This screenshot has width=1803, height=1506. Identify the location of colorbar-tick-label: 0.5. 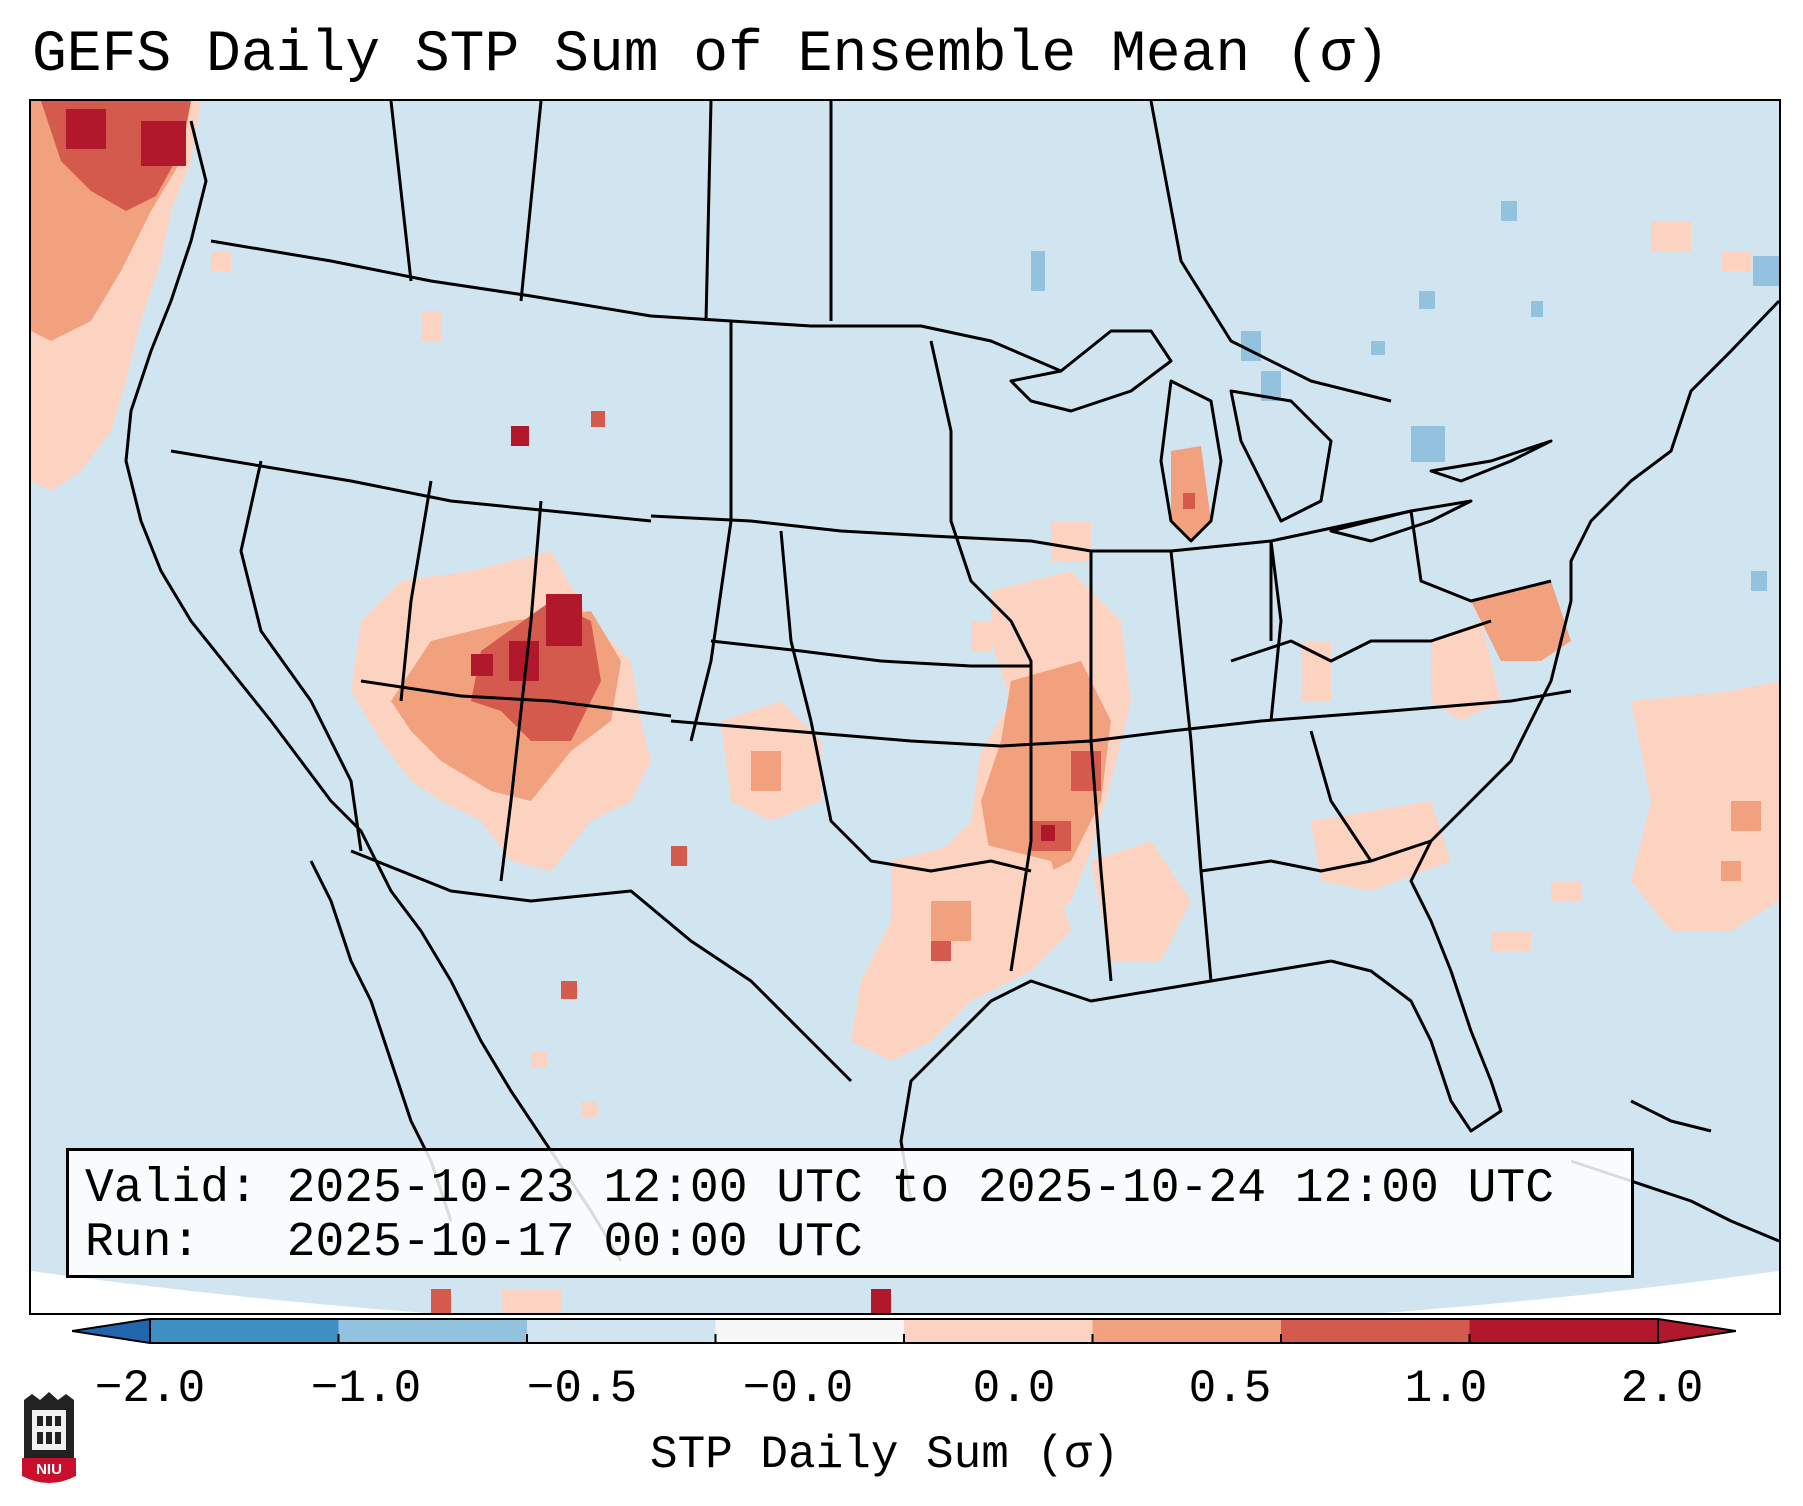
(1230, 1389).